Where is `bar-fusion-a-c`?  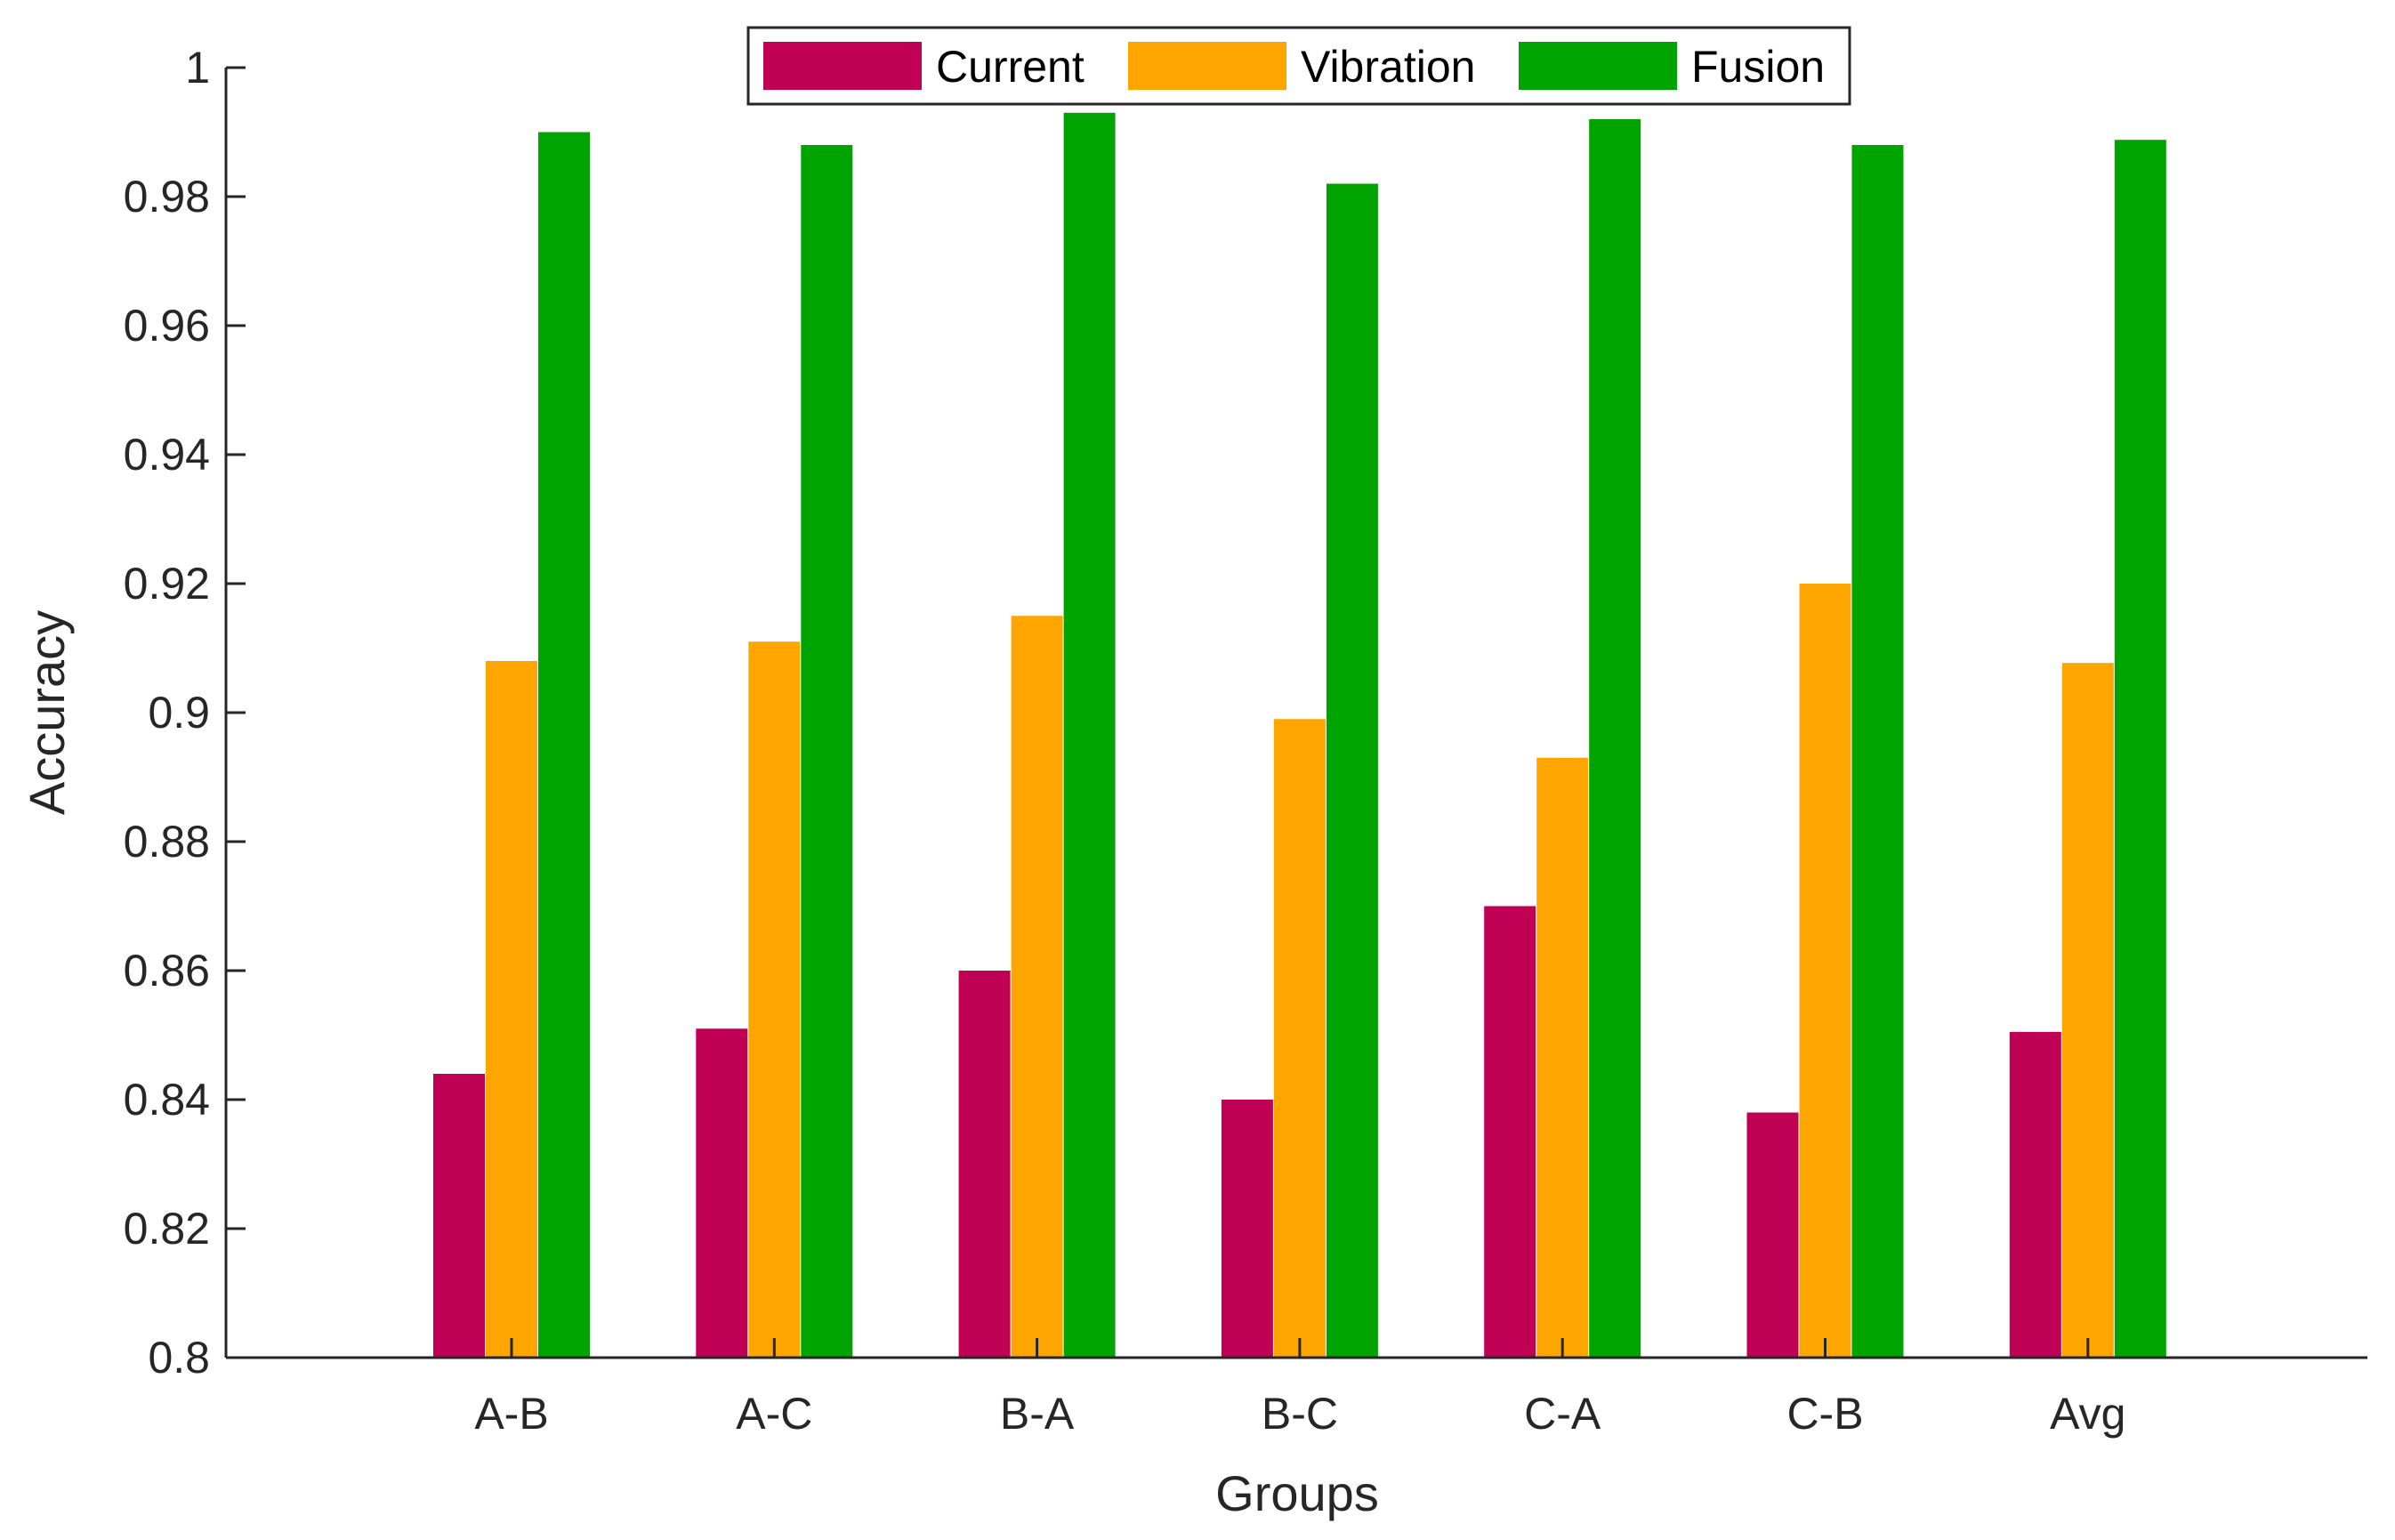 bar-fusion-a-c is located at coordinates (827, 751).